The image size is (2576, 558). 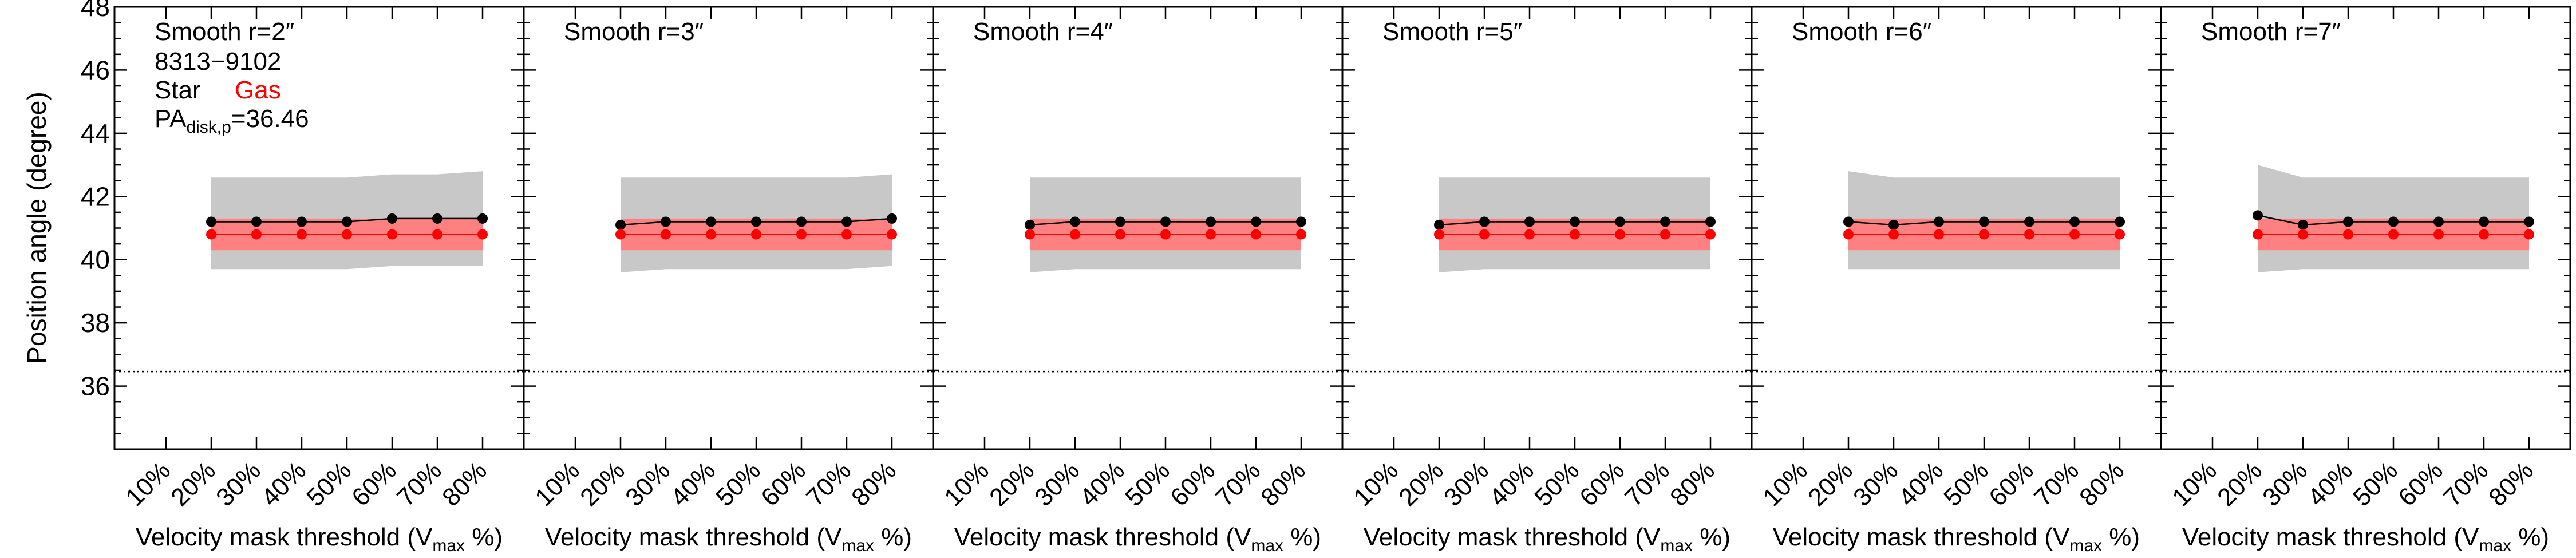 What do you see at coordinates (1043, 32) in the screenshot?
I see `panel-title: Smooth r=4″` at bounding box center [1043, 32].